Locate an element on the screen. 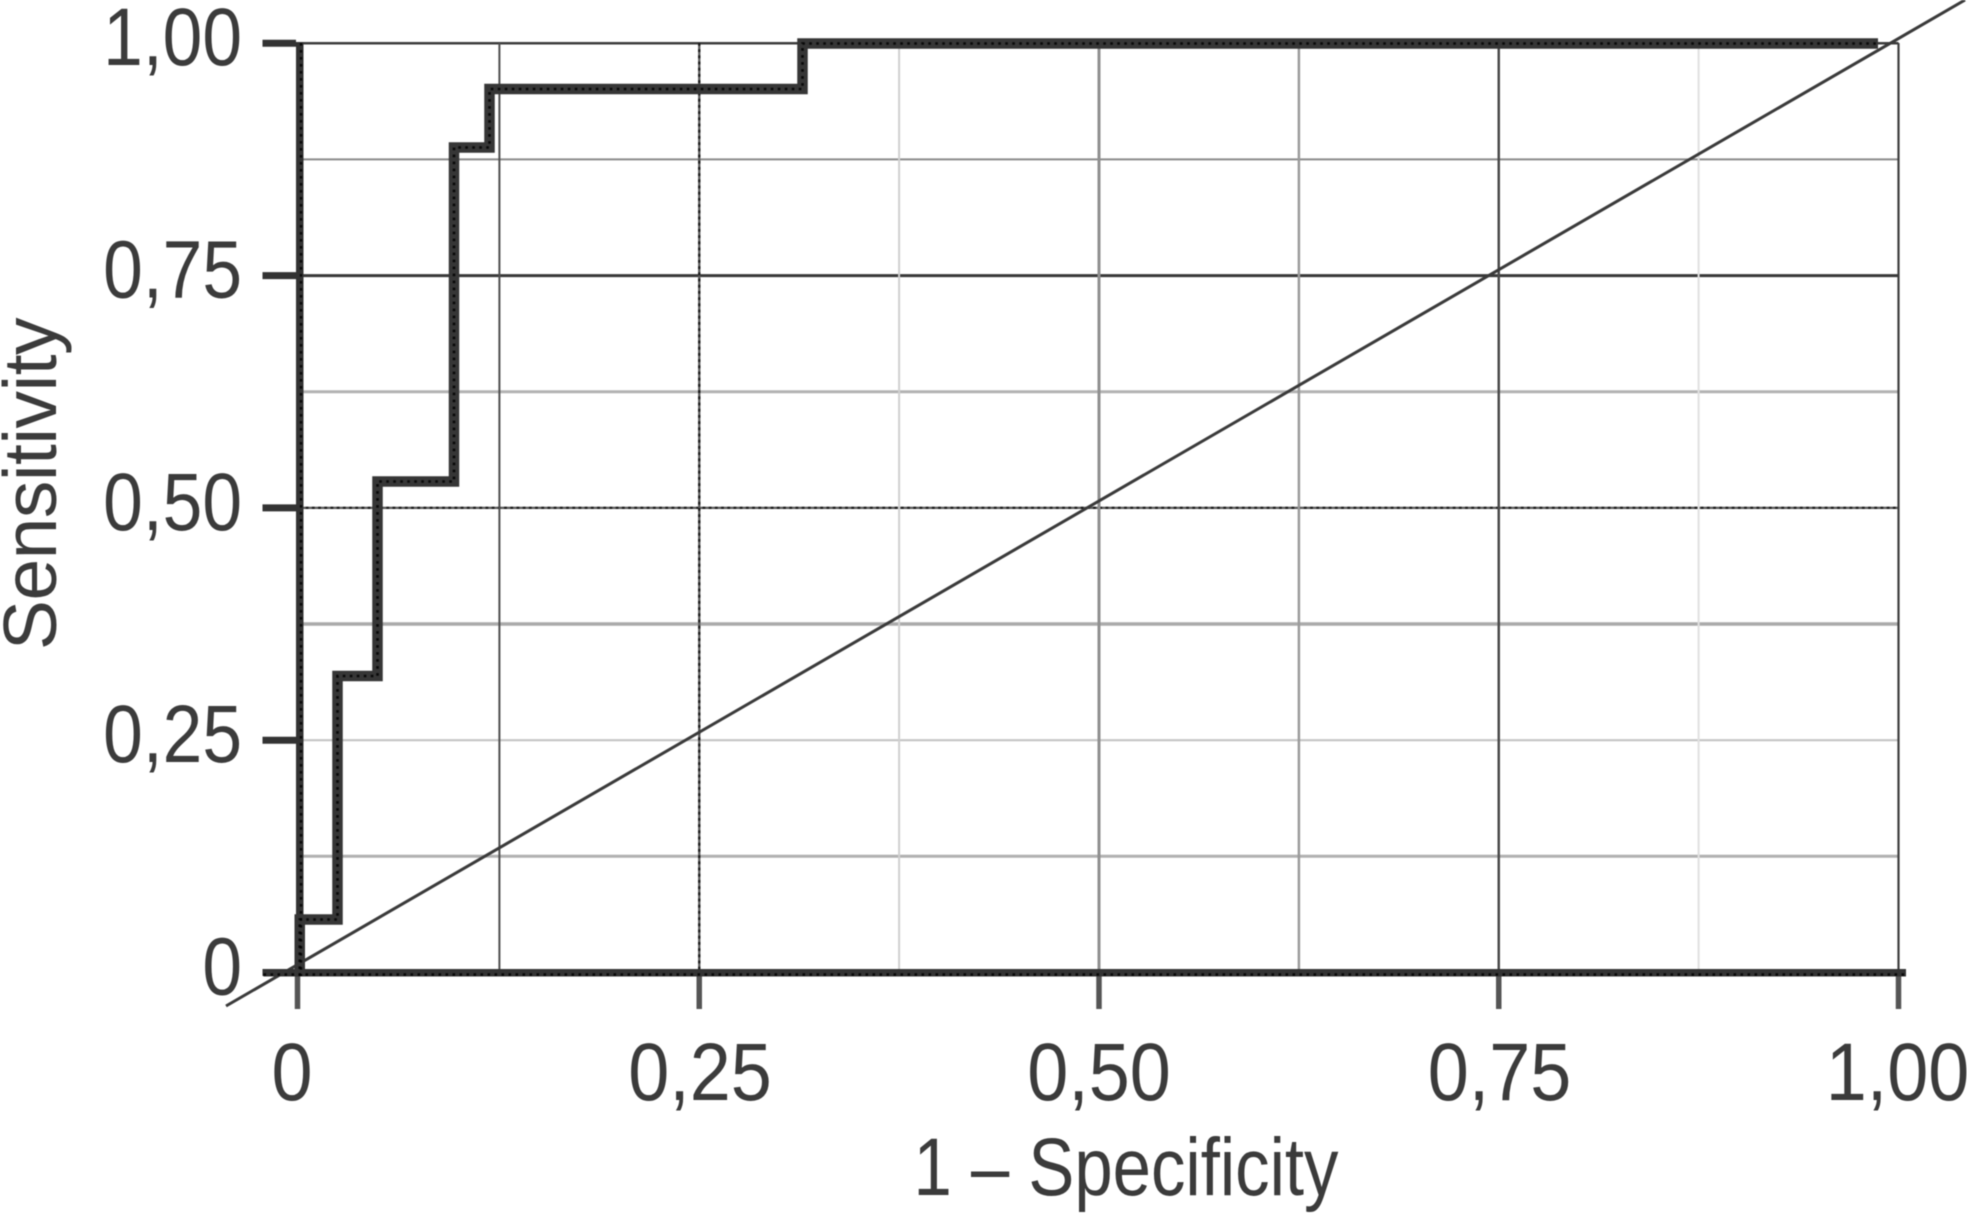 The image size is (1967, 1217). svg-text: Sensitivity is located at coordinates (36, 483).